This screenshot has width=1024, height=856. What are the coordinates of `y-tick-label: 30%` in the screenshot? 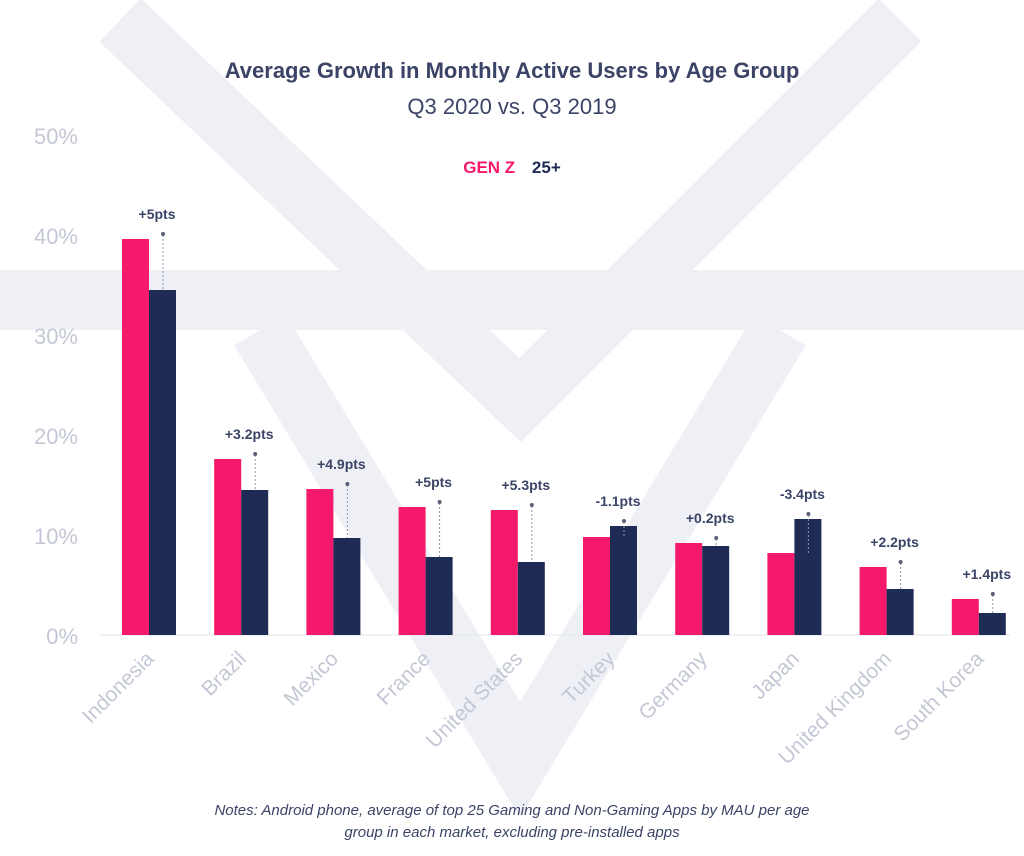 It's located at (56, 336).